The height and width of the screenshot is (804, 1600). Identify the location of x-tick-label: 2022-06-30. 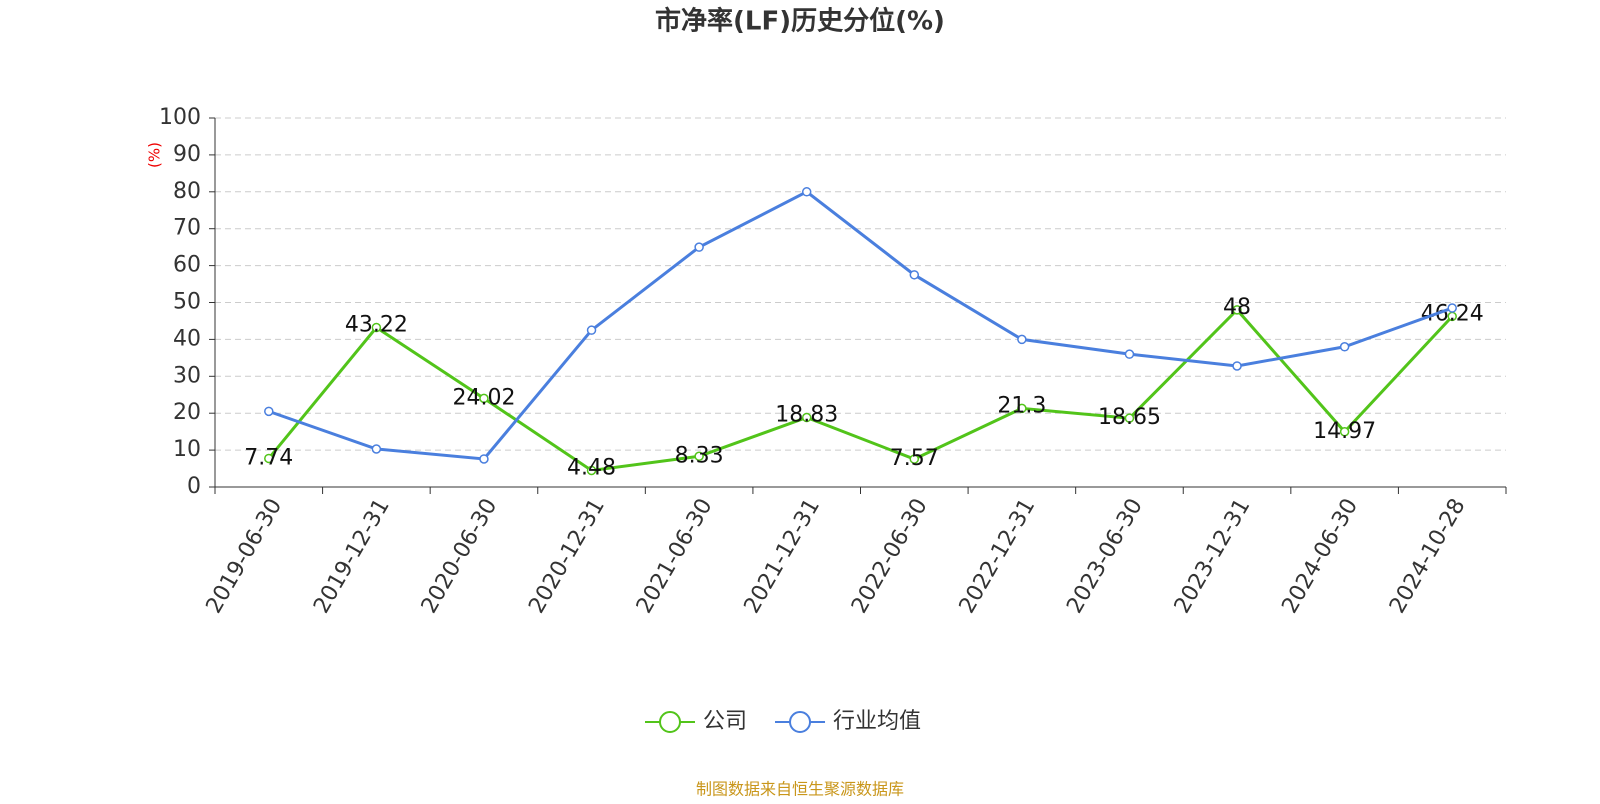
(890, 556).